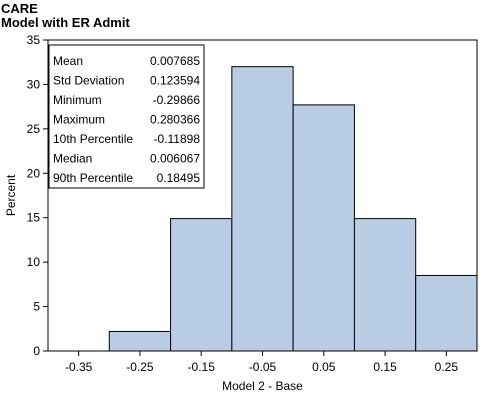 This screenshot has height=405, width=490. What do you see at coordinates (79, 367) in the screenshot?
I see `x-tick-label-0: -0.35` at bounding box center [79, 367].